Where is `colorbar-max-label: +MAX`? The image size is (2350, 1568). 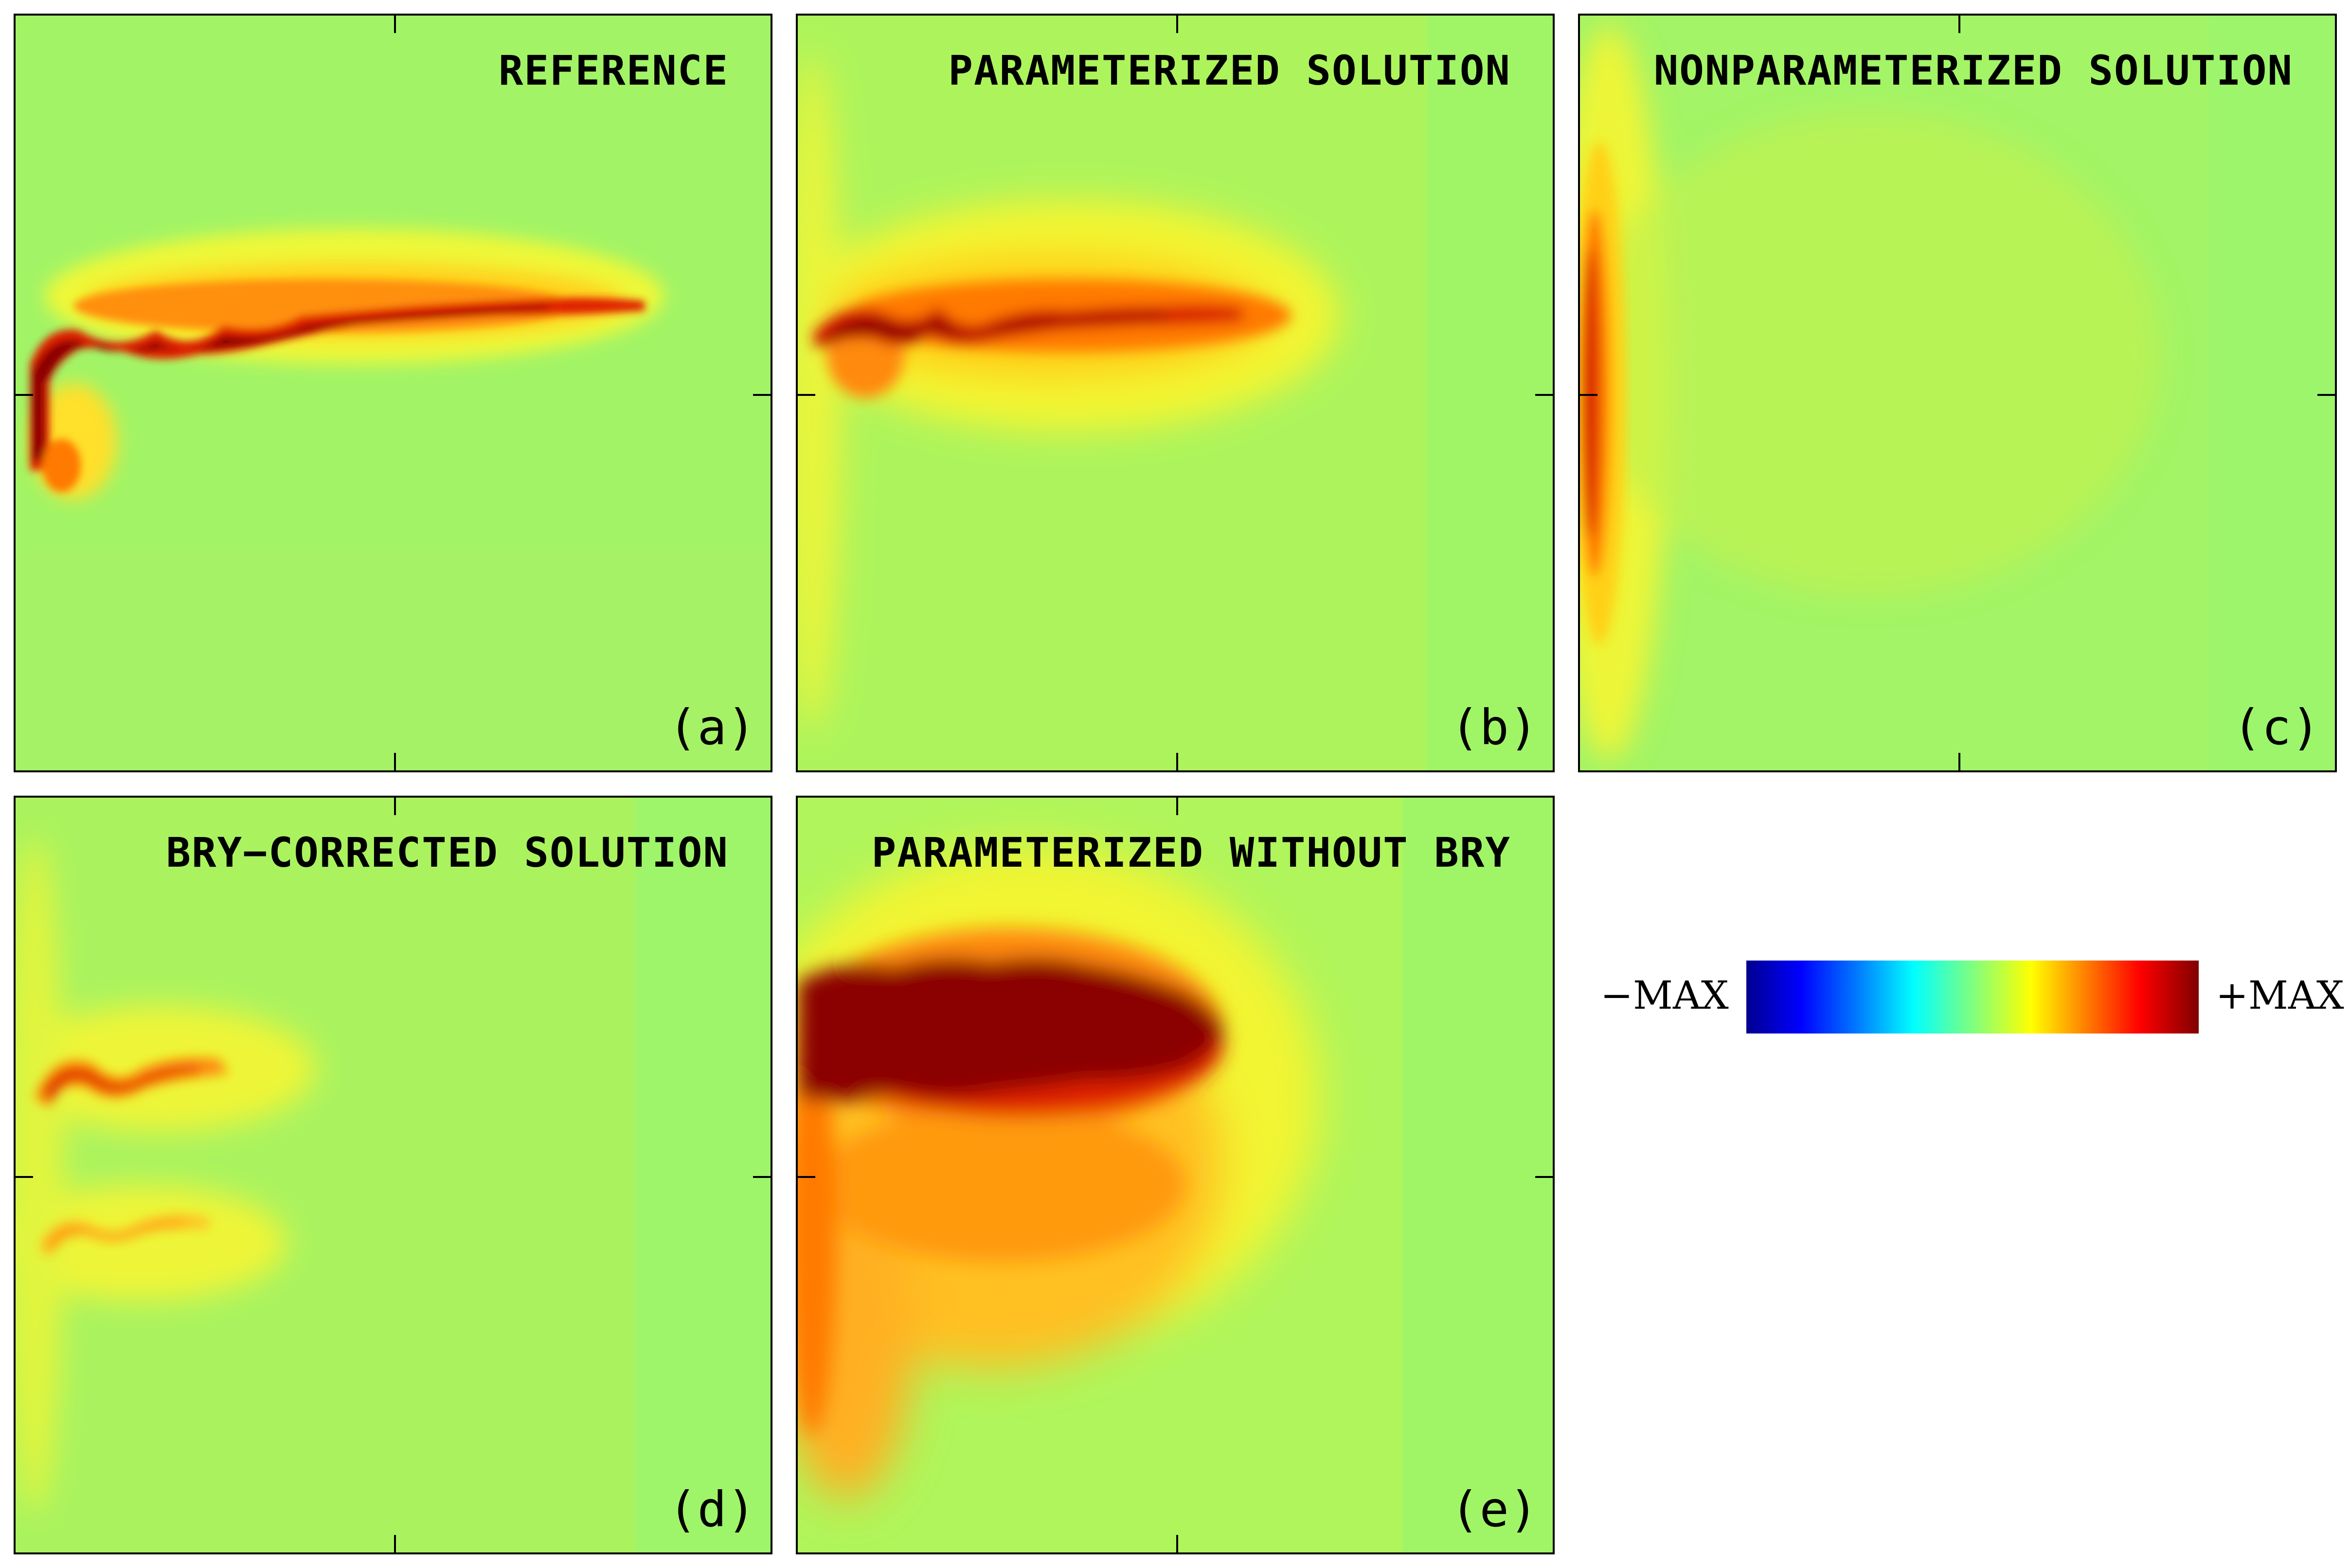 colorbar-max-label: +MAX is located at coordinates (2280, 995).